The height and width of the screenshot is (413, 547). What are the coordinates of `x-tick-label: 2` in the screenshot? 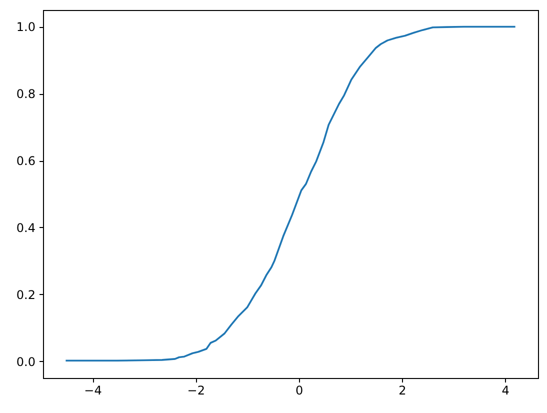 It's located at (402, 391).